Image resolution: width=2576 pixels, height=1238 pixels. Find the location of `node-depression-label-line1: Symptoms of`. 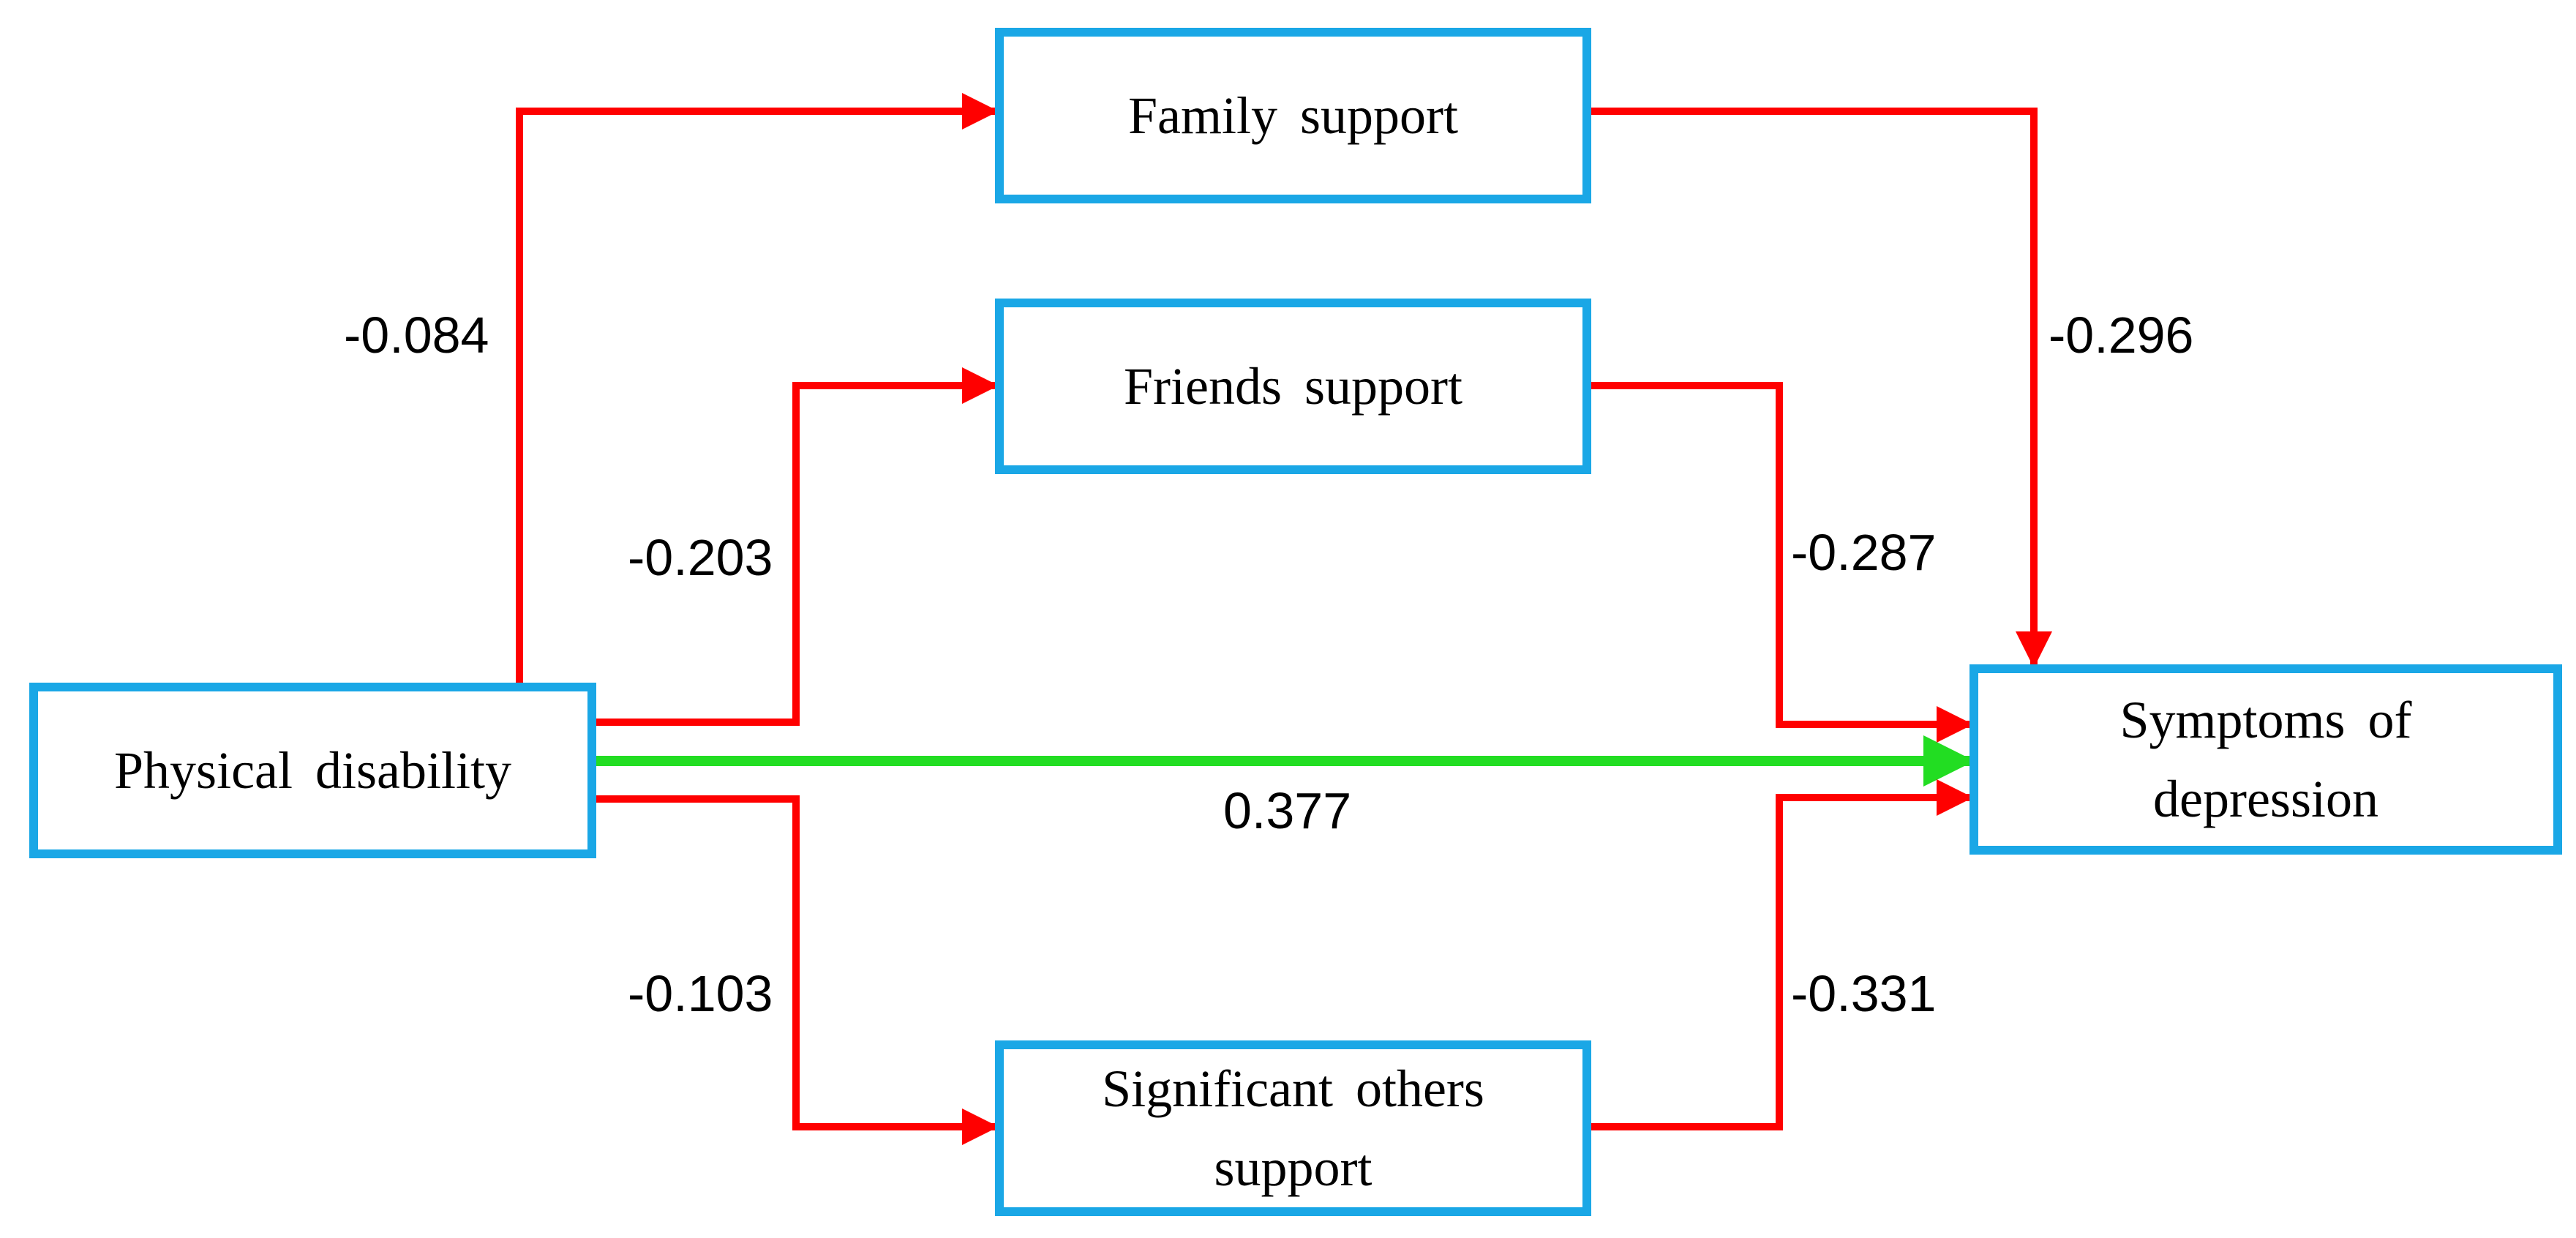

node-depression-label-line1: Symptoms of is located at coordinates (2265, 720).